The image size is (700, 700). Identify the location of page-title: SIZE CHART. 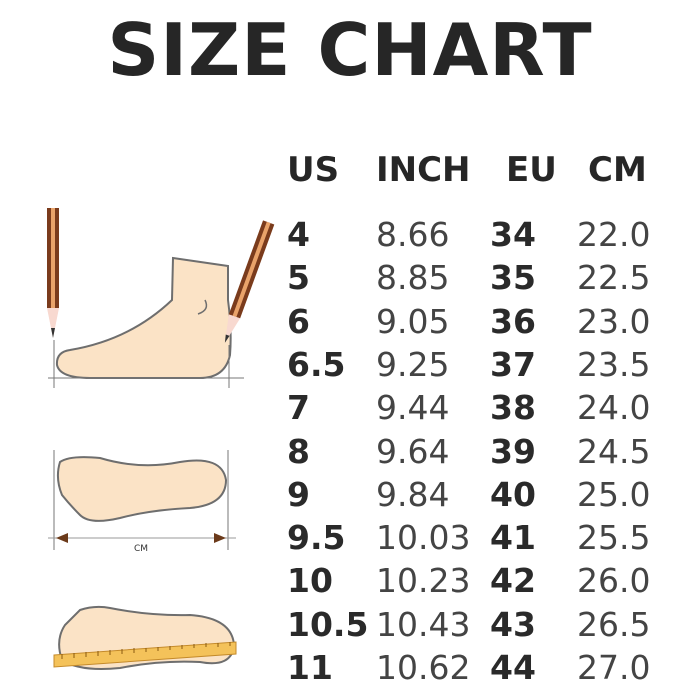
(350, 50).